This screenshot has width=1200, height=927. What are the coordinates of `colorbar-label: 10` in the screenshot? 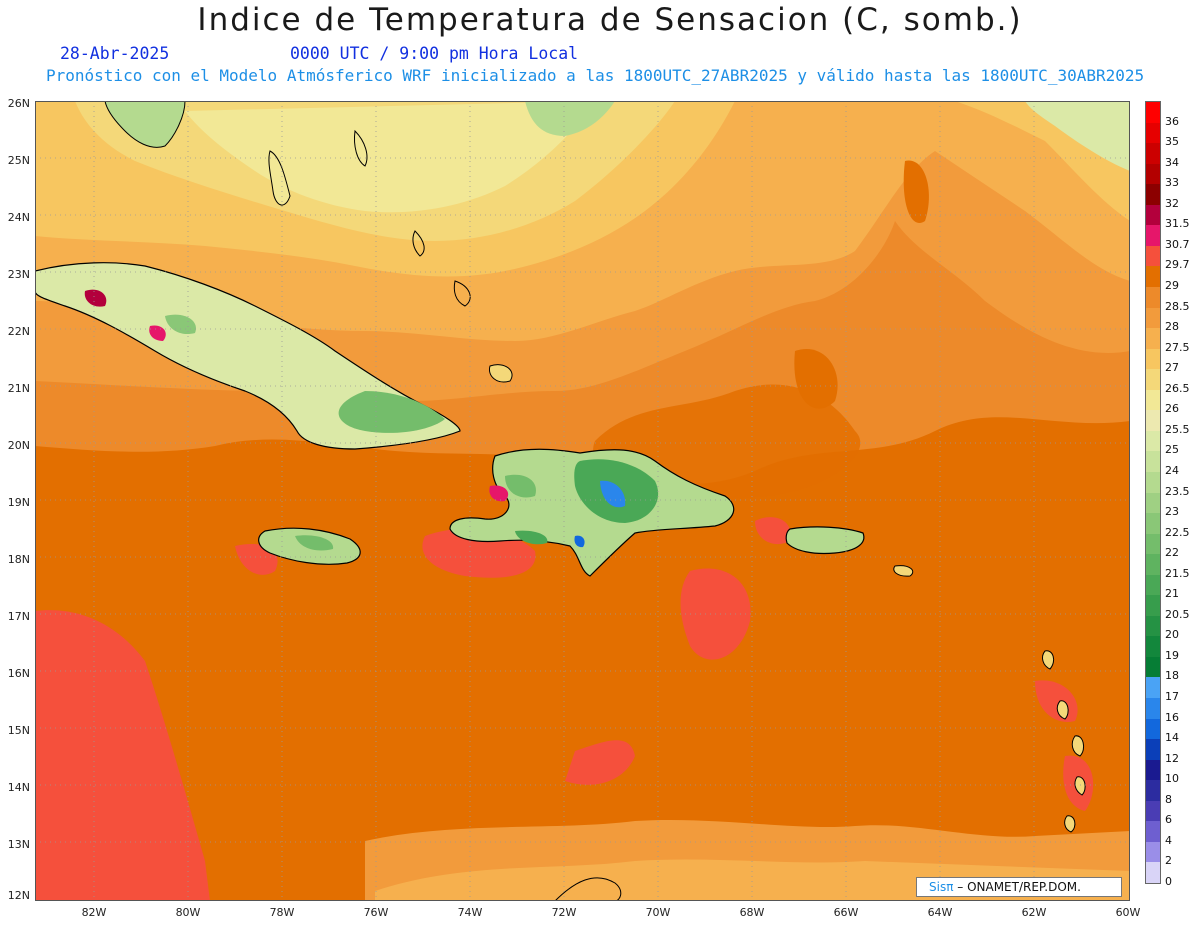 It's located at (1172, 779).